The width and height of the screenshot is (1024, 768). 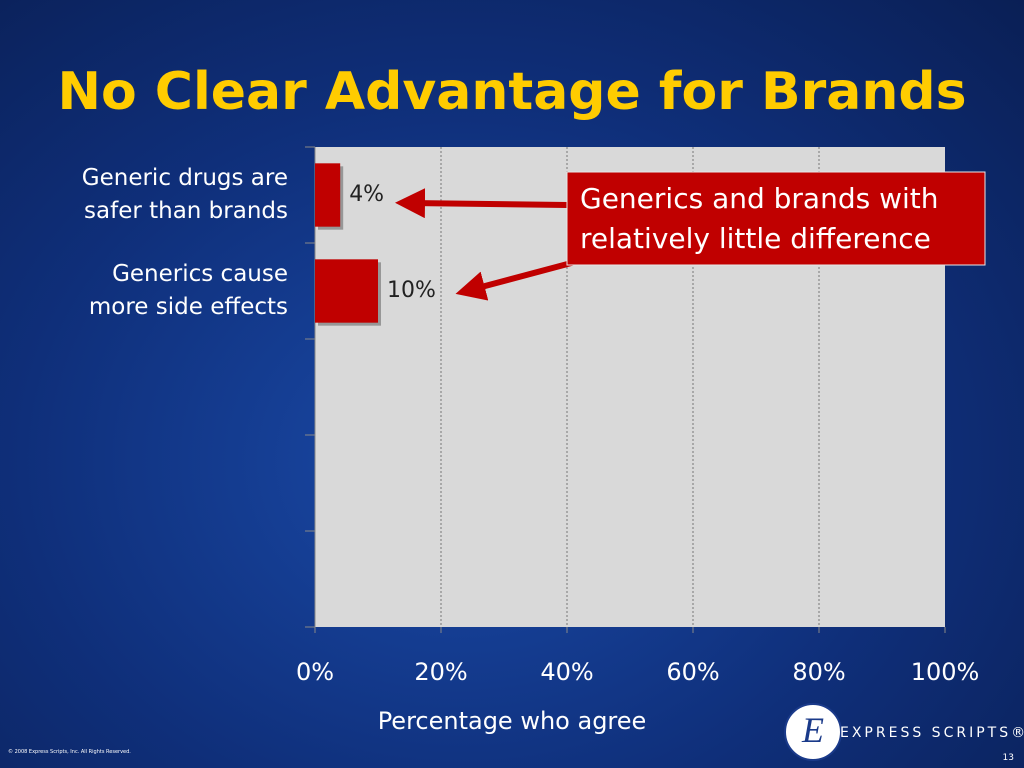 I want to click on callout-box, so click(x=776, y=218).